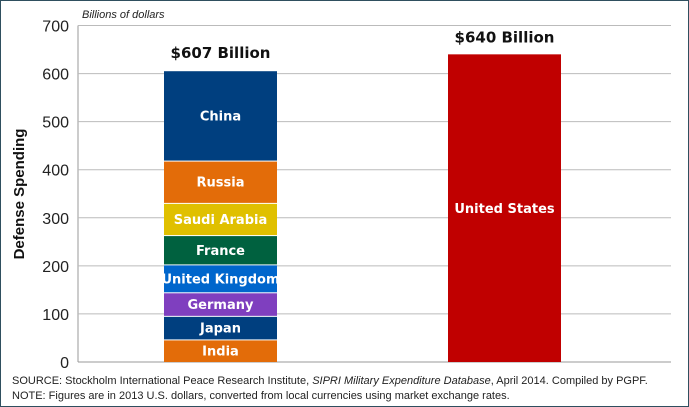 This screenshot has width=689, height=407. I want to click on bar-segment-france, so click(220, 250).